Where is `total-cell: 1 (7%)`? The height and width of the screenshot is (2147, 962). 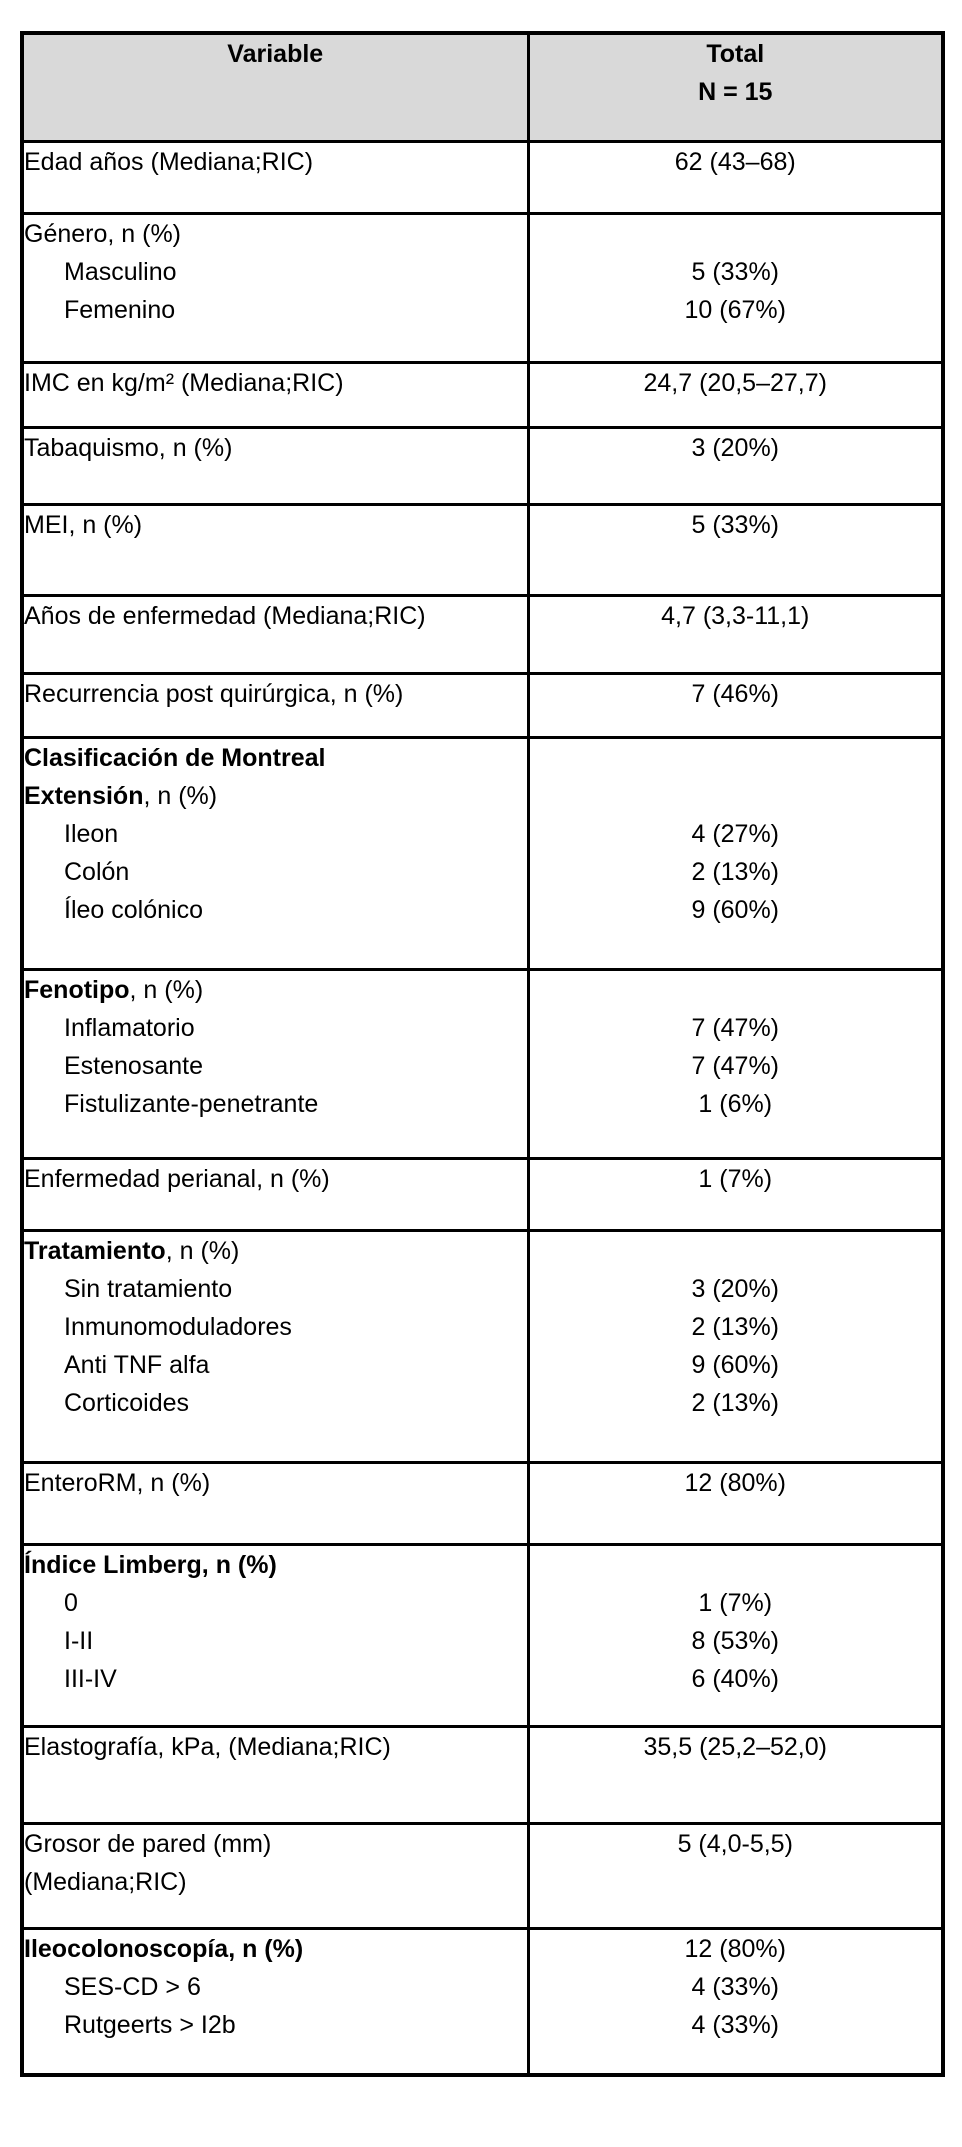 total-cell: 1 (7%) is located at coordinates (735, 1194).